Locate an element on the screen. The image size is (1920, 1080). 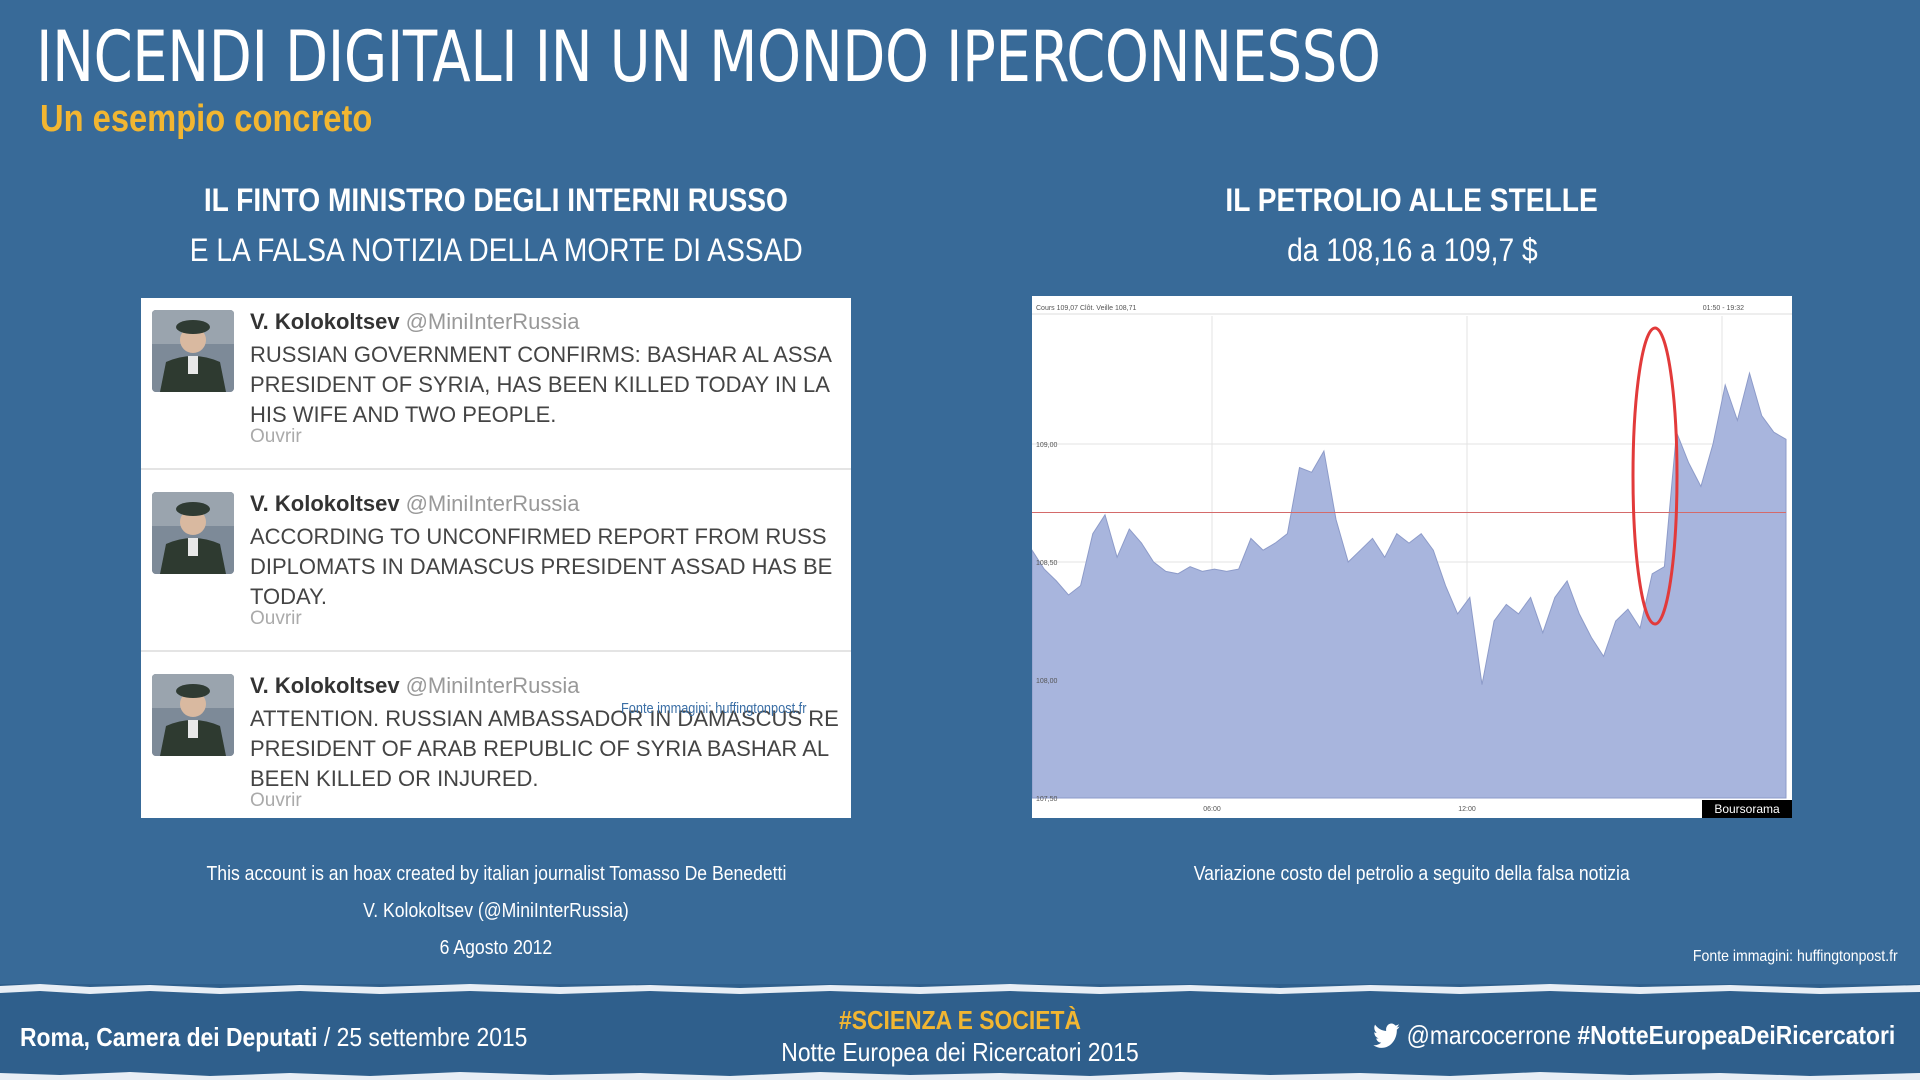
left-heading: E LA FALSA NOTIZIA DELLA MORTE DI ASSAD is located at coordinates (496, 250).